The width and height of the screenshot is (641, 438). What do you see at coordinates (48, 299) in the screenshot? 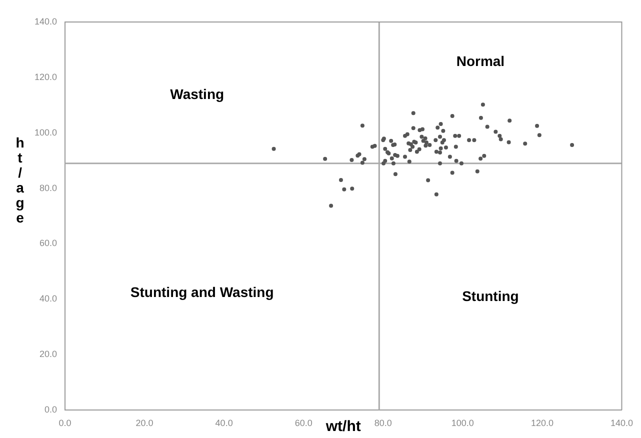
I see `y-tick-label: 40.0` at bounding box center [48, 299].